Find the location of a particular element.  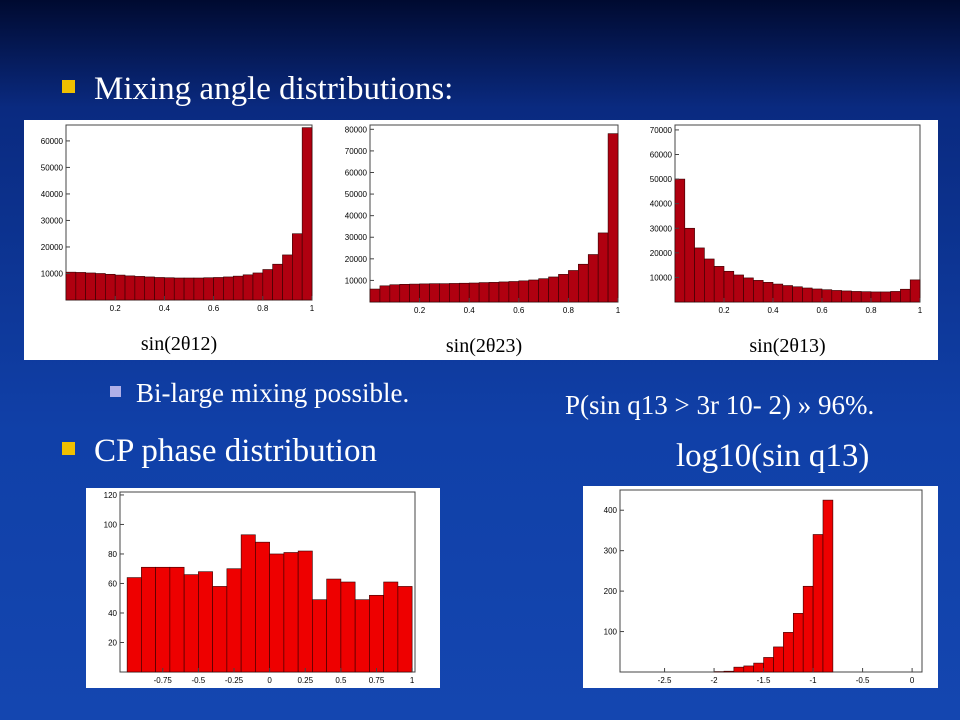

y-tick-label: 70000 is located at coordinates (661, 130).